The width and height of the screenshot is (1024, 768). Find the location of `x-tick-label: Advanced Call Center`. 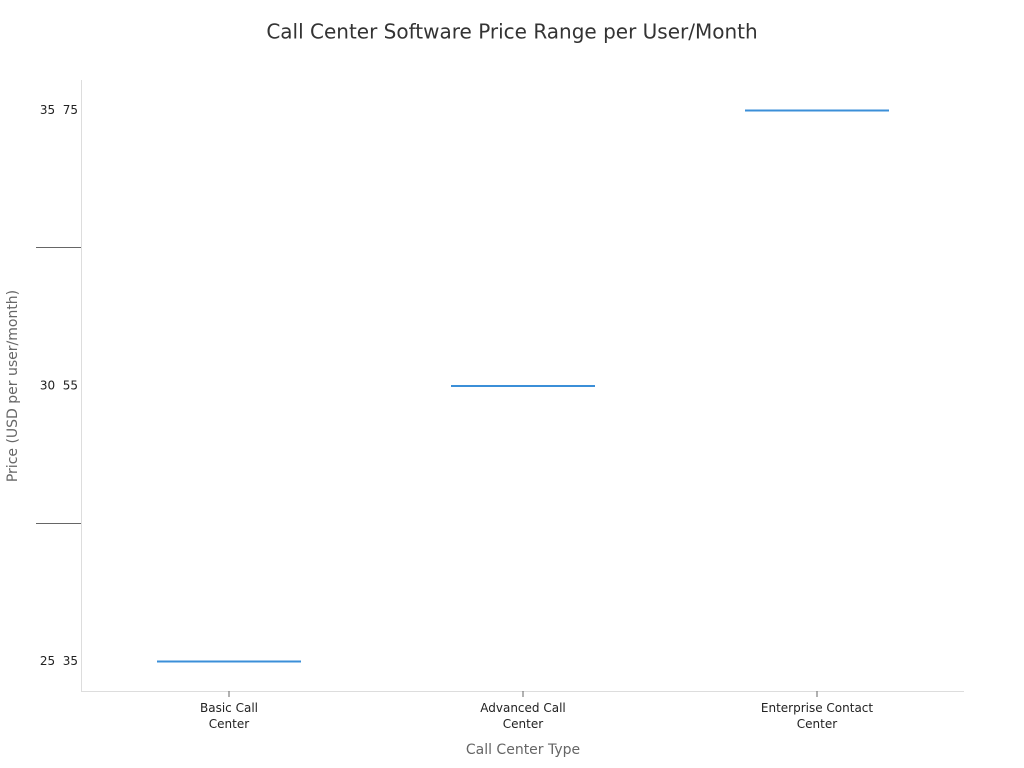

x-tick-label: Advanced Call Center is located at coordinates (523, 716).